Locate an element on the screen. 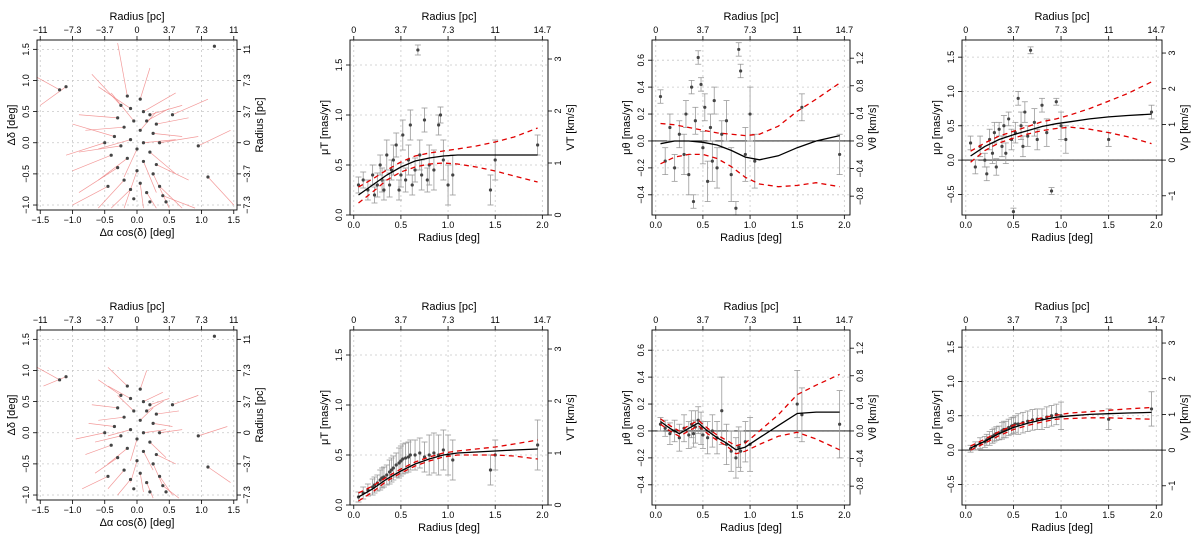  right-tick-label: −7.3 is located at coordinates (247, 205).